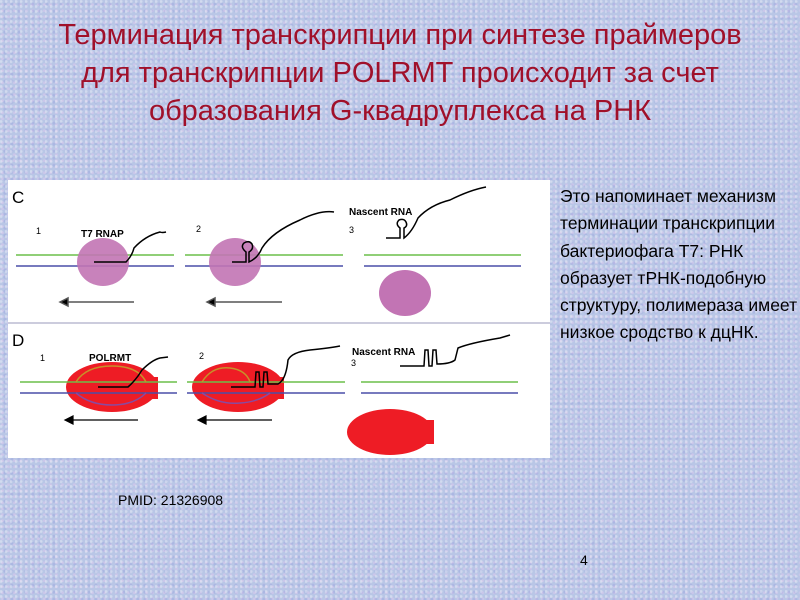  I want to click on panel-c-label: C, so click(18, 197).